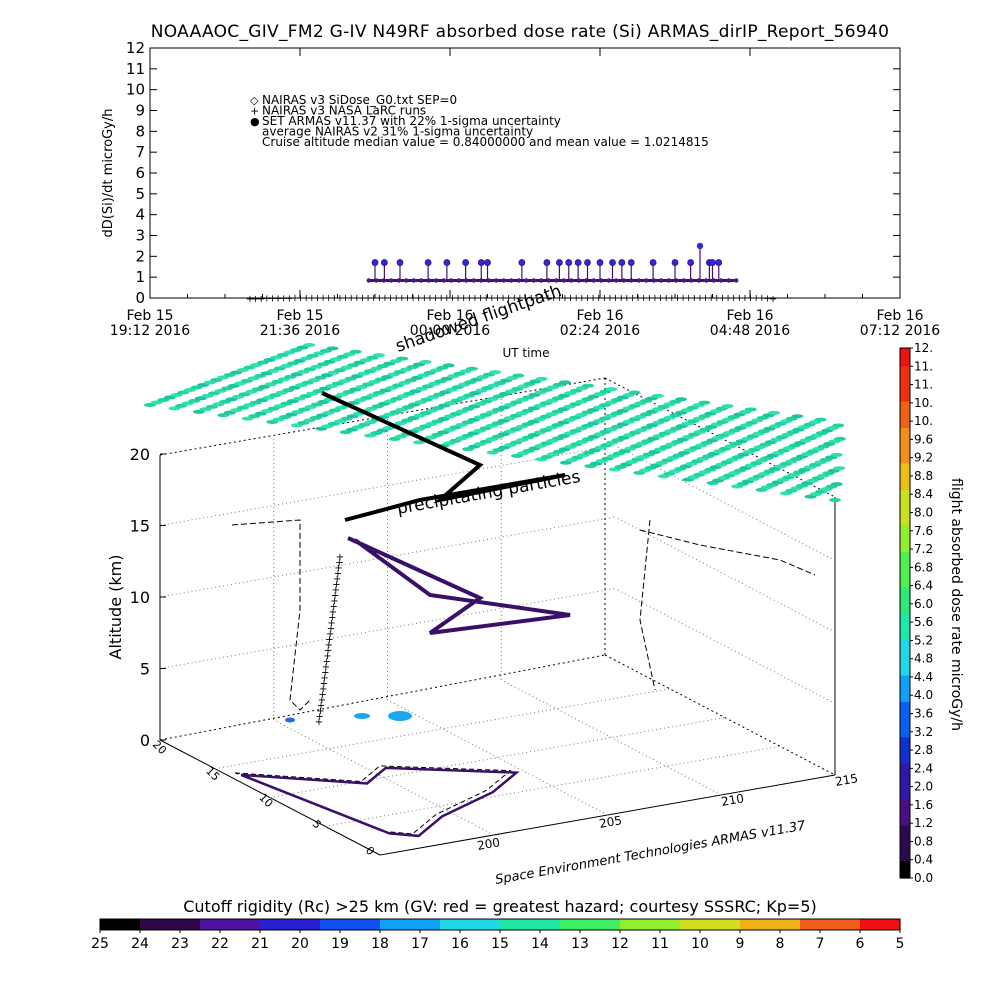 The height and width of the screenshot is (1000, 1000). Describe the element at coordinates (923, 787) in the screenshot. I see `dose-colorbar-tick-label: 2.0` at that location.